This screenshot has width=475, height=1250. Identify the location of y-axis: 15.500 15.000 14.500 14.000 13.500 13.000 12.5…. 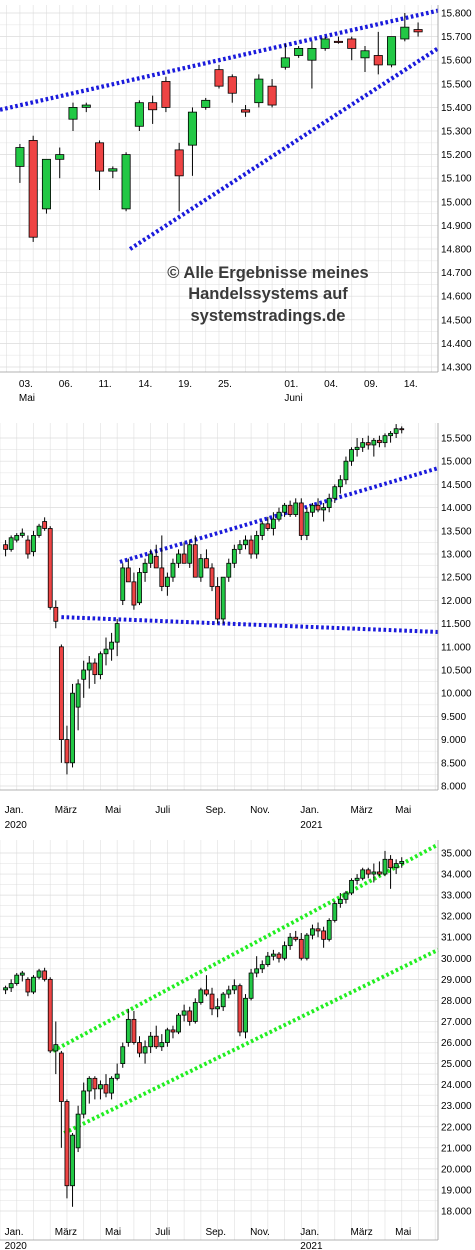
(454, 608).